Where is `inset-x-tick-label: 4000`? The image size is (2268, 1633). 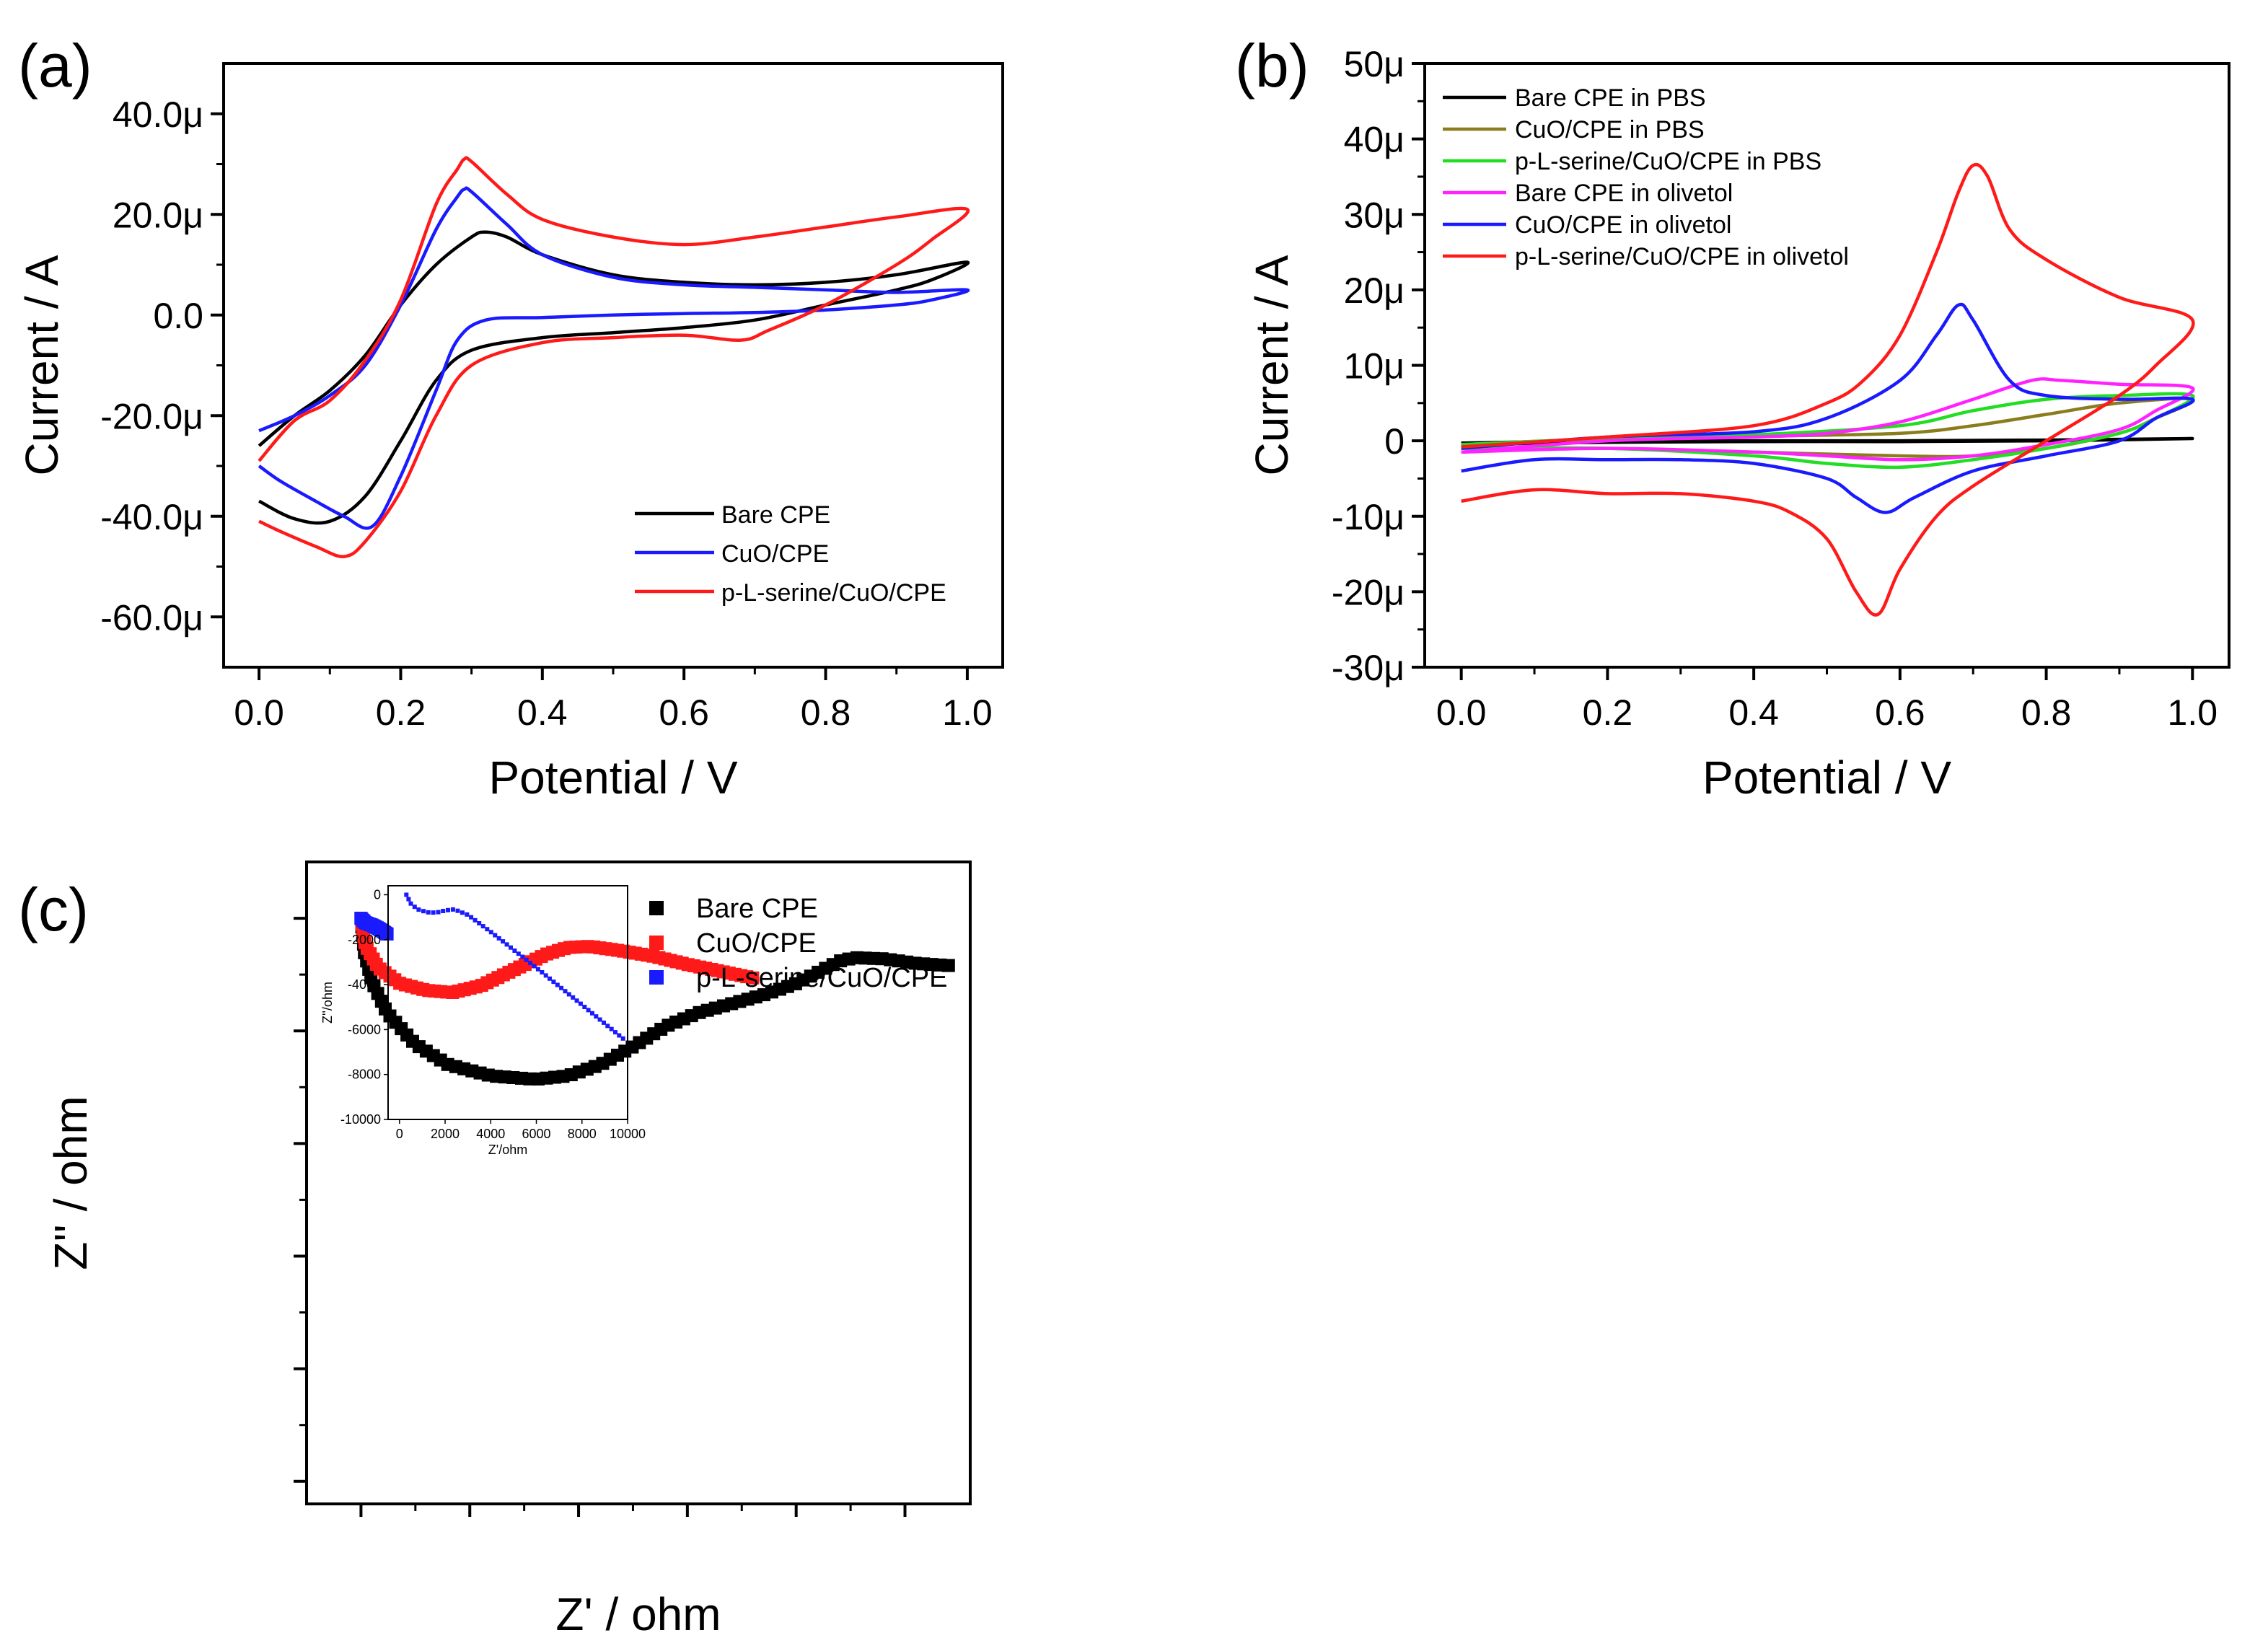 inset-x-tick-label: 4000 is located at coordinates (491, 1134).